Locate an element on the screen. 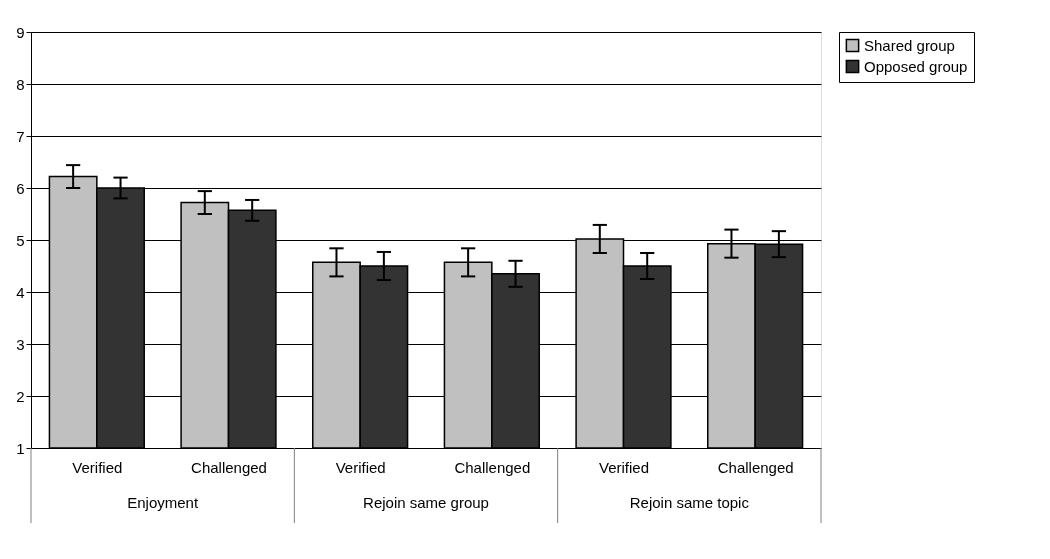  text: Rejoin same group is located at coordinates (426, 502).